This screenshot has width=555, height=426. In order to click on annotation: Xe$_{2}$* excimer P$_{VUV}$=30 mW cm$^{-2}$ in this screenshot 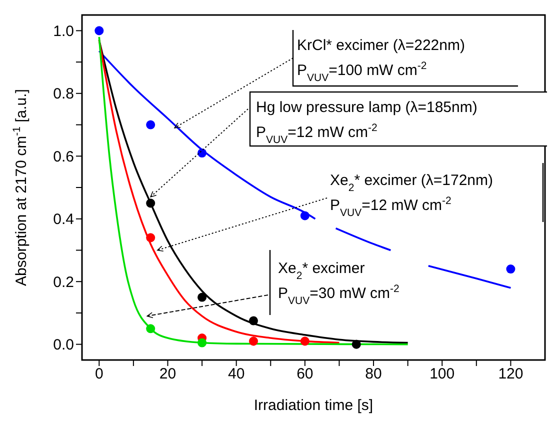, I will do `click(339, 283)`.